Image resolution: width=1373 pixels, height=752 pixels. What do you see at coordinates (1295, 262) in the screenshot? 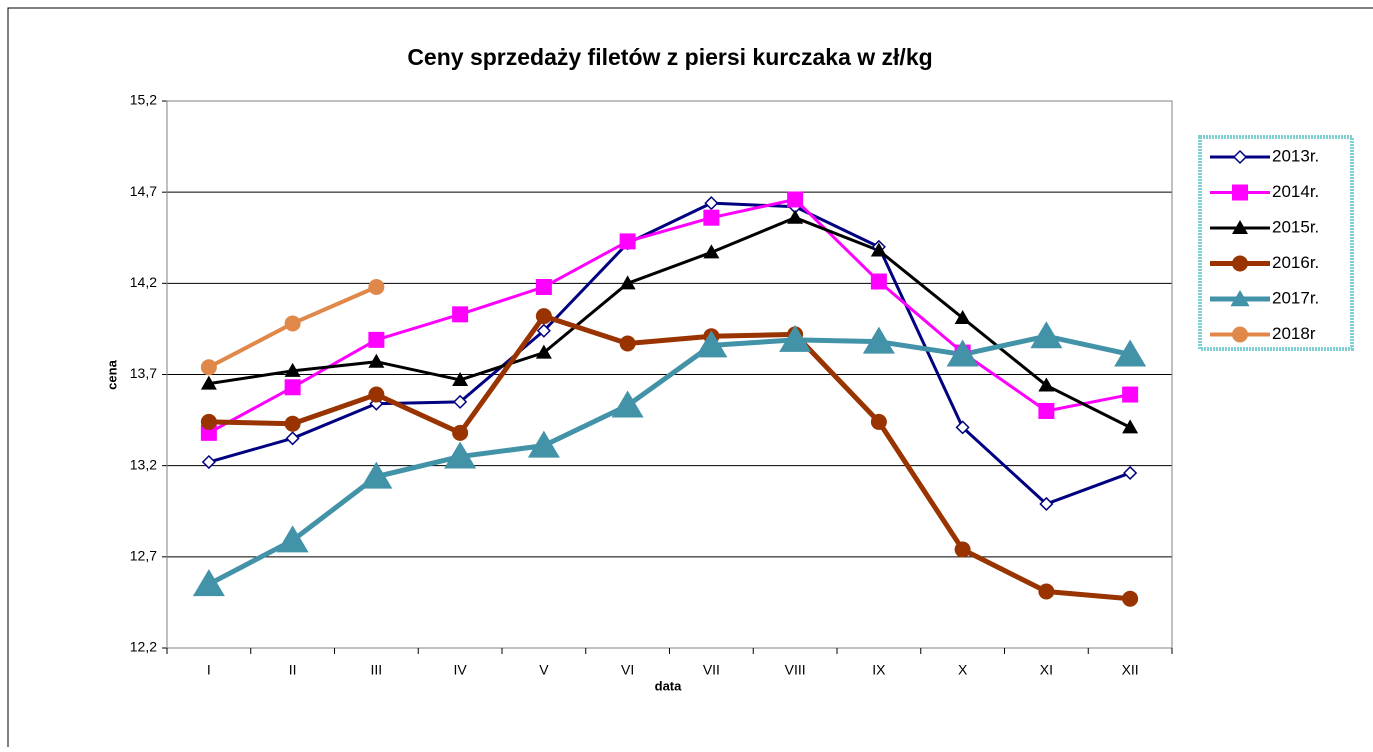
I see `legend-label: 2016r.` at bounding box center [1295, 262].